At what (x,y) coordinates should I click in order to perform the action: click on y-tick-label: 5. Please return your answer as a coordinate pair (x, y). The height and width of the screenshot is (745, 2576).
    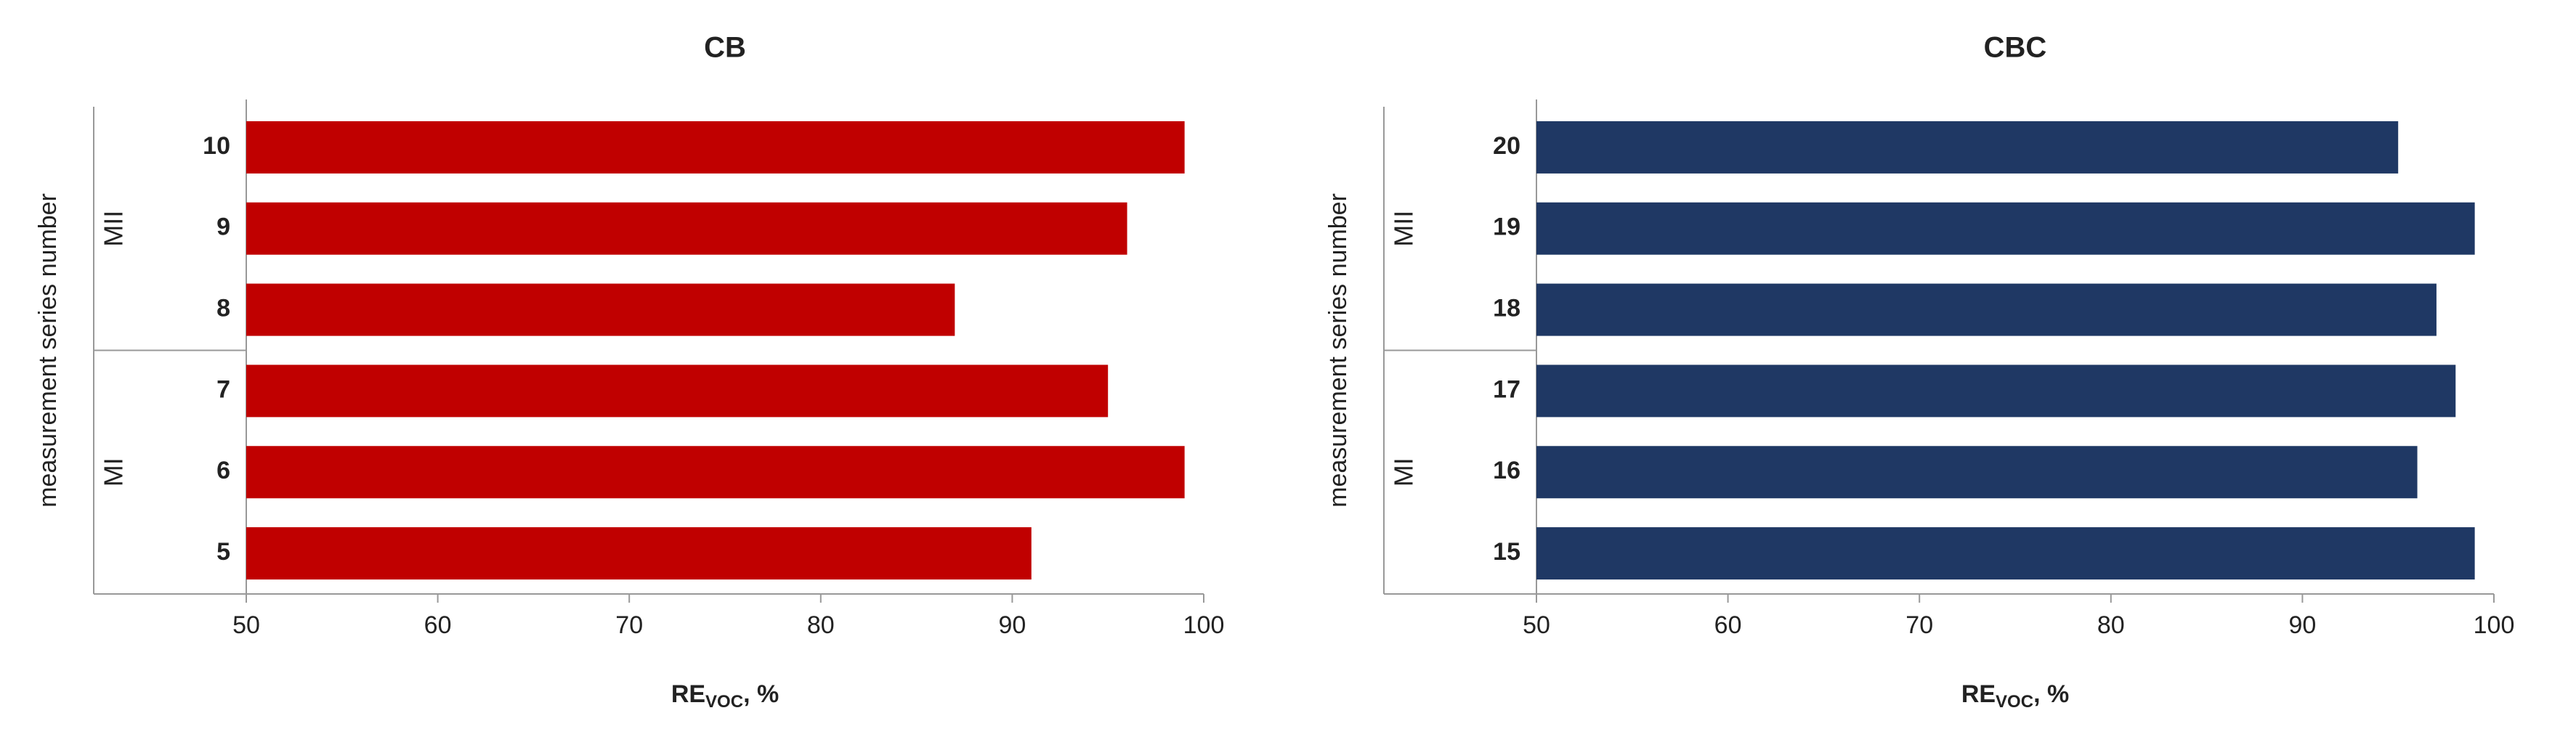
    Looking at the image, I should click on (223, 552).